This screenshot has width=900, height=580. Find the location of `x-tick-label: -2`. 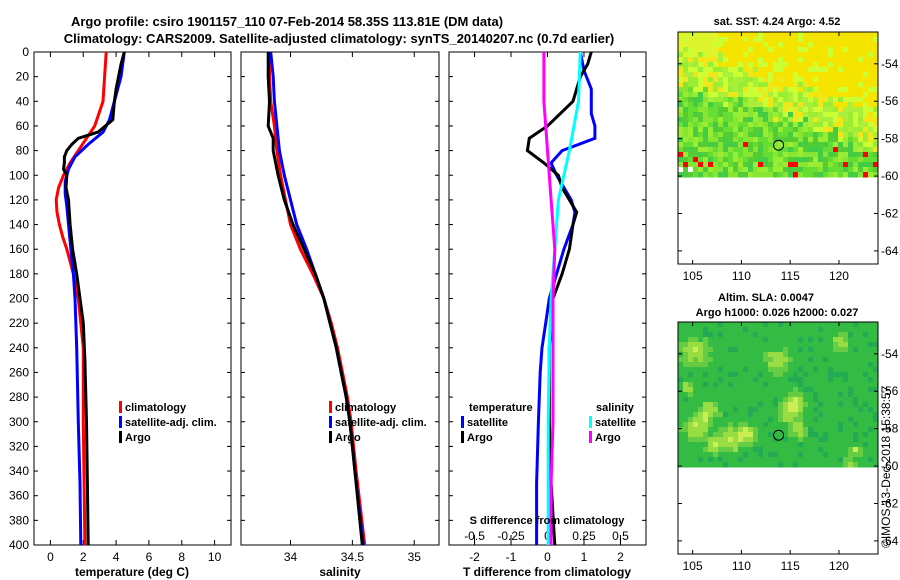

x-tick-label: -2 is located at coordinates (474, 557).